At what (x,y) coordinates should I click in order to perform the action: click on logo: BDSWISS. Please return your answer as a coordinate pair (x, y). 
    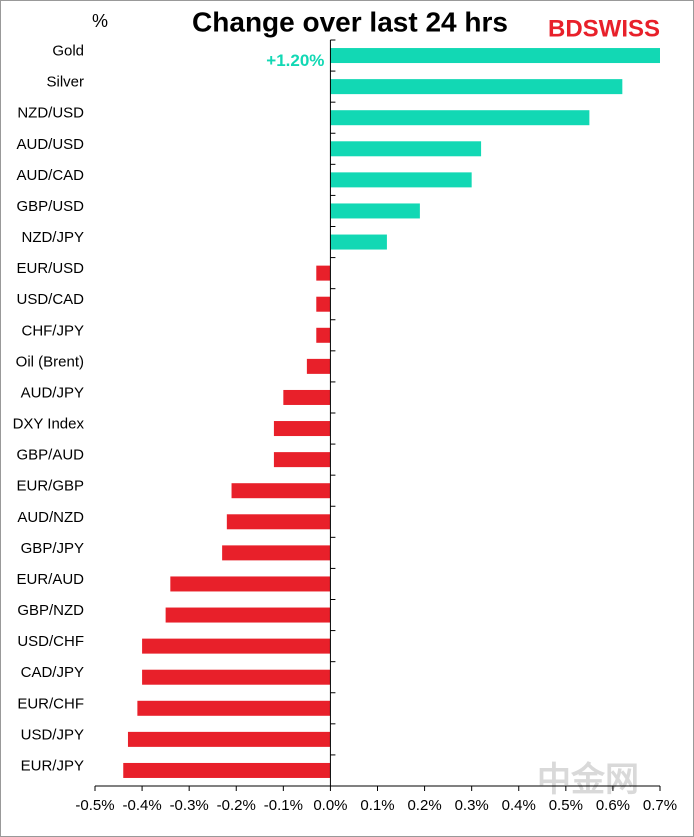
    Looking at the image, I should click on (604, 28).